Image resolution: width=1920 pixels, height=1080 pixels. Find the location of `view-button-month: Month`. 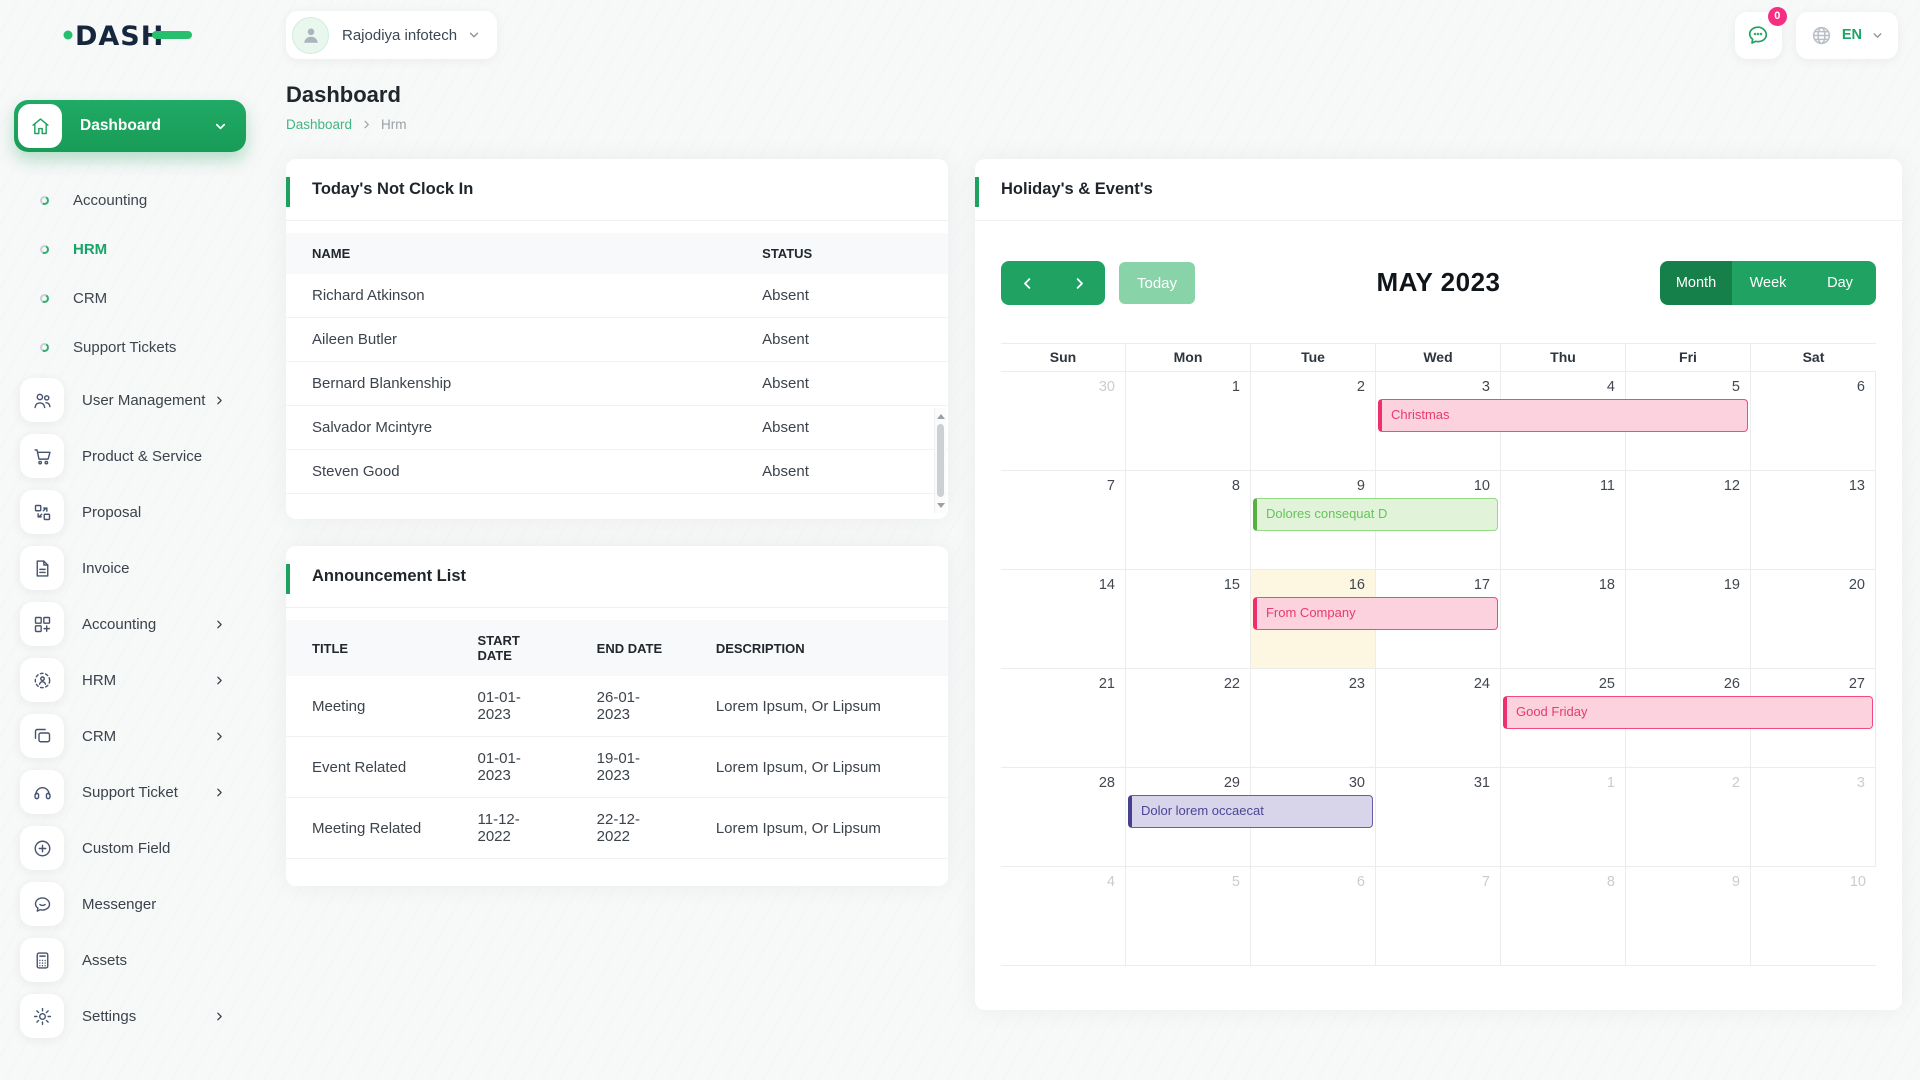

view-button-month: Month is located at coordinates (1696, 283).